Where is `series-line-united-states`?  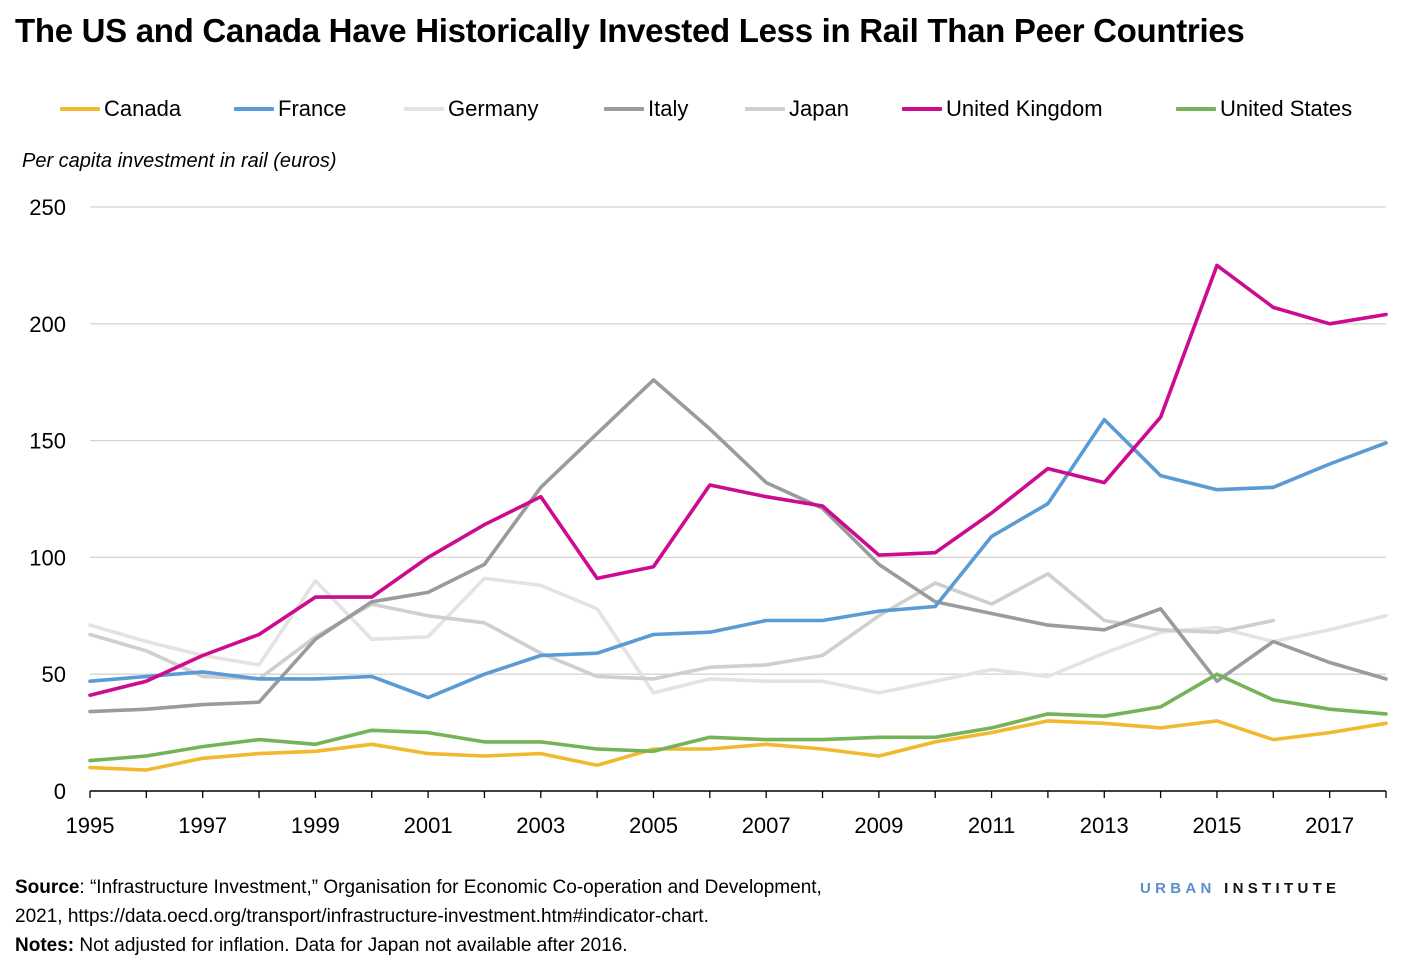 series-line-united-states is located at coordinates (738, 717).